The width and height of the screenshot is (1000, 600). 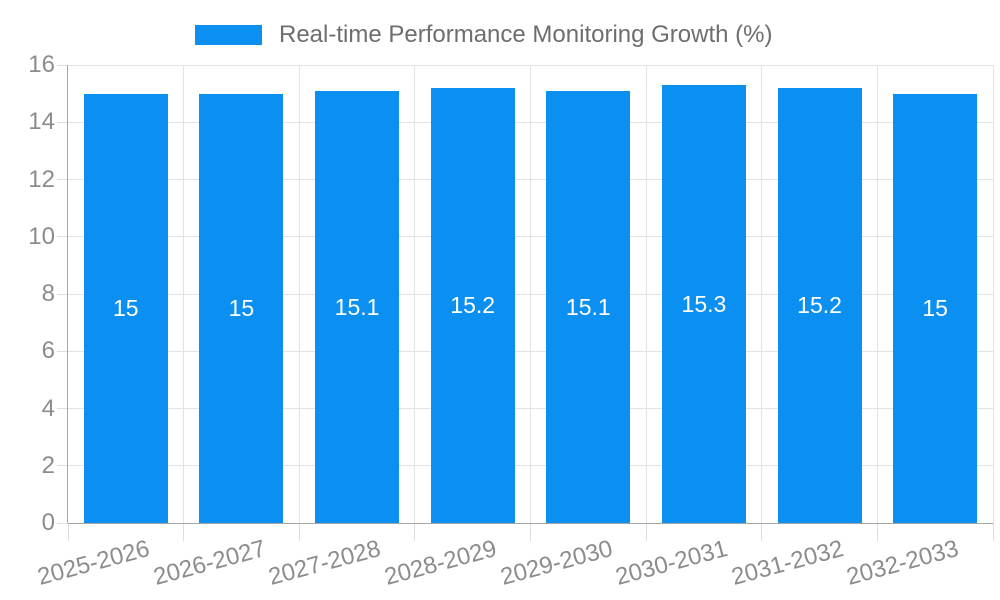 What do you see at coordinates (209, 563) in the screenshot?
I see `x-category-label: 2026-2027` at bounding box center [209, 563].